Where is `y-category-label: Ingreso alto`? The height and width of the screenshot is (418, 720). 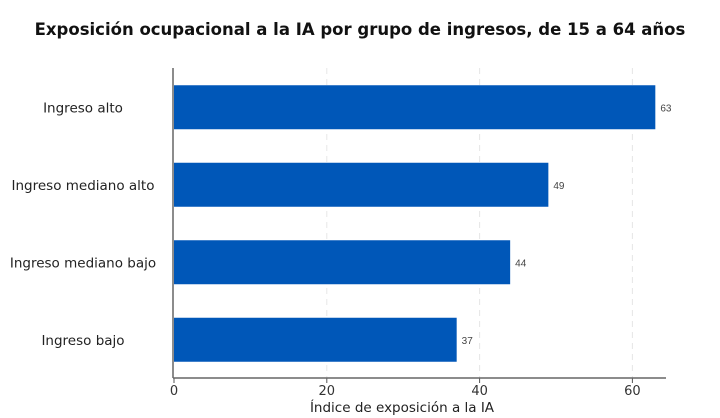 y-category-label: Ingreso alto is located at coordinates (83, 108).